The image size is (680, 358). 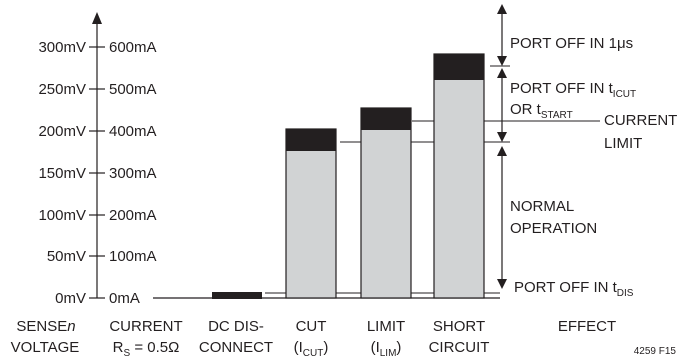 I want to click on rs-label: RS = 0.5Ω, so click(x=146, y=348).